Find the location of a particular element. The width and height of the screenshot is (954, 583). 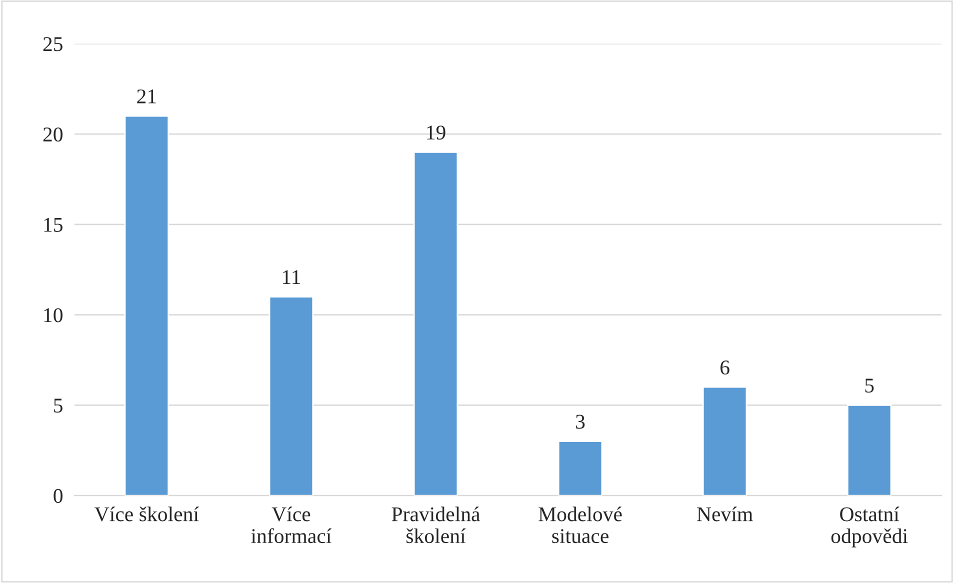

data-label: 6 is located at coordinates (725, 367).